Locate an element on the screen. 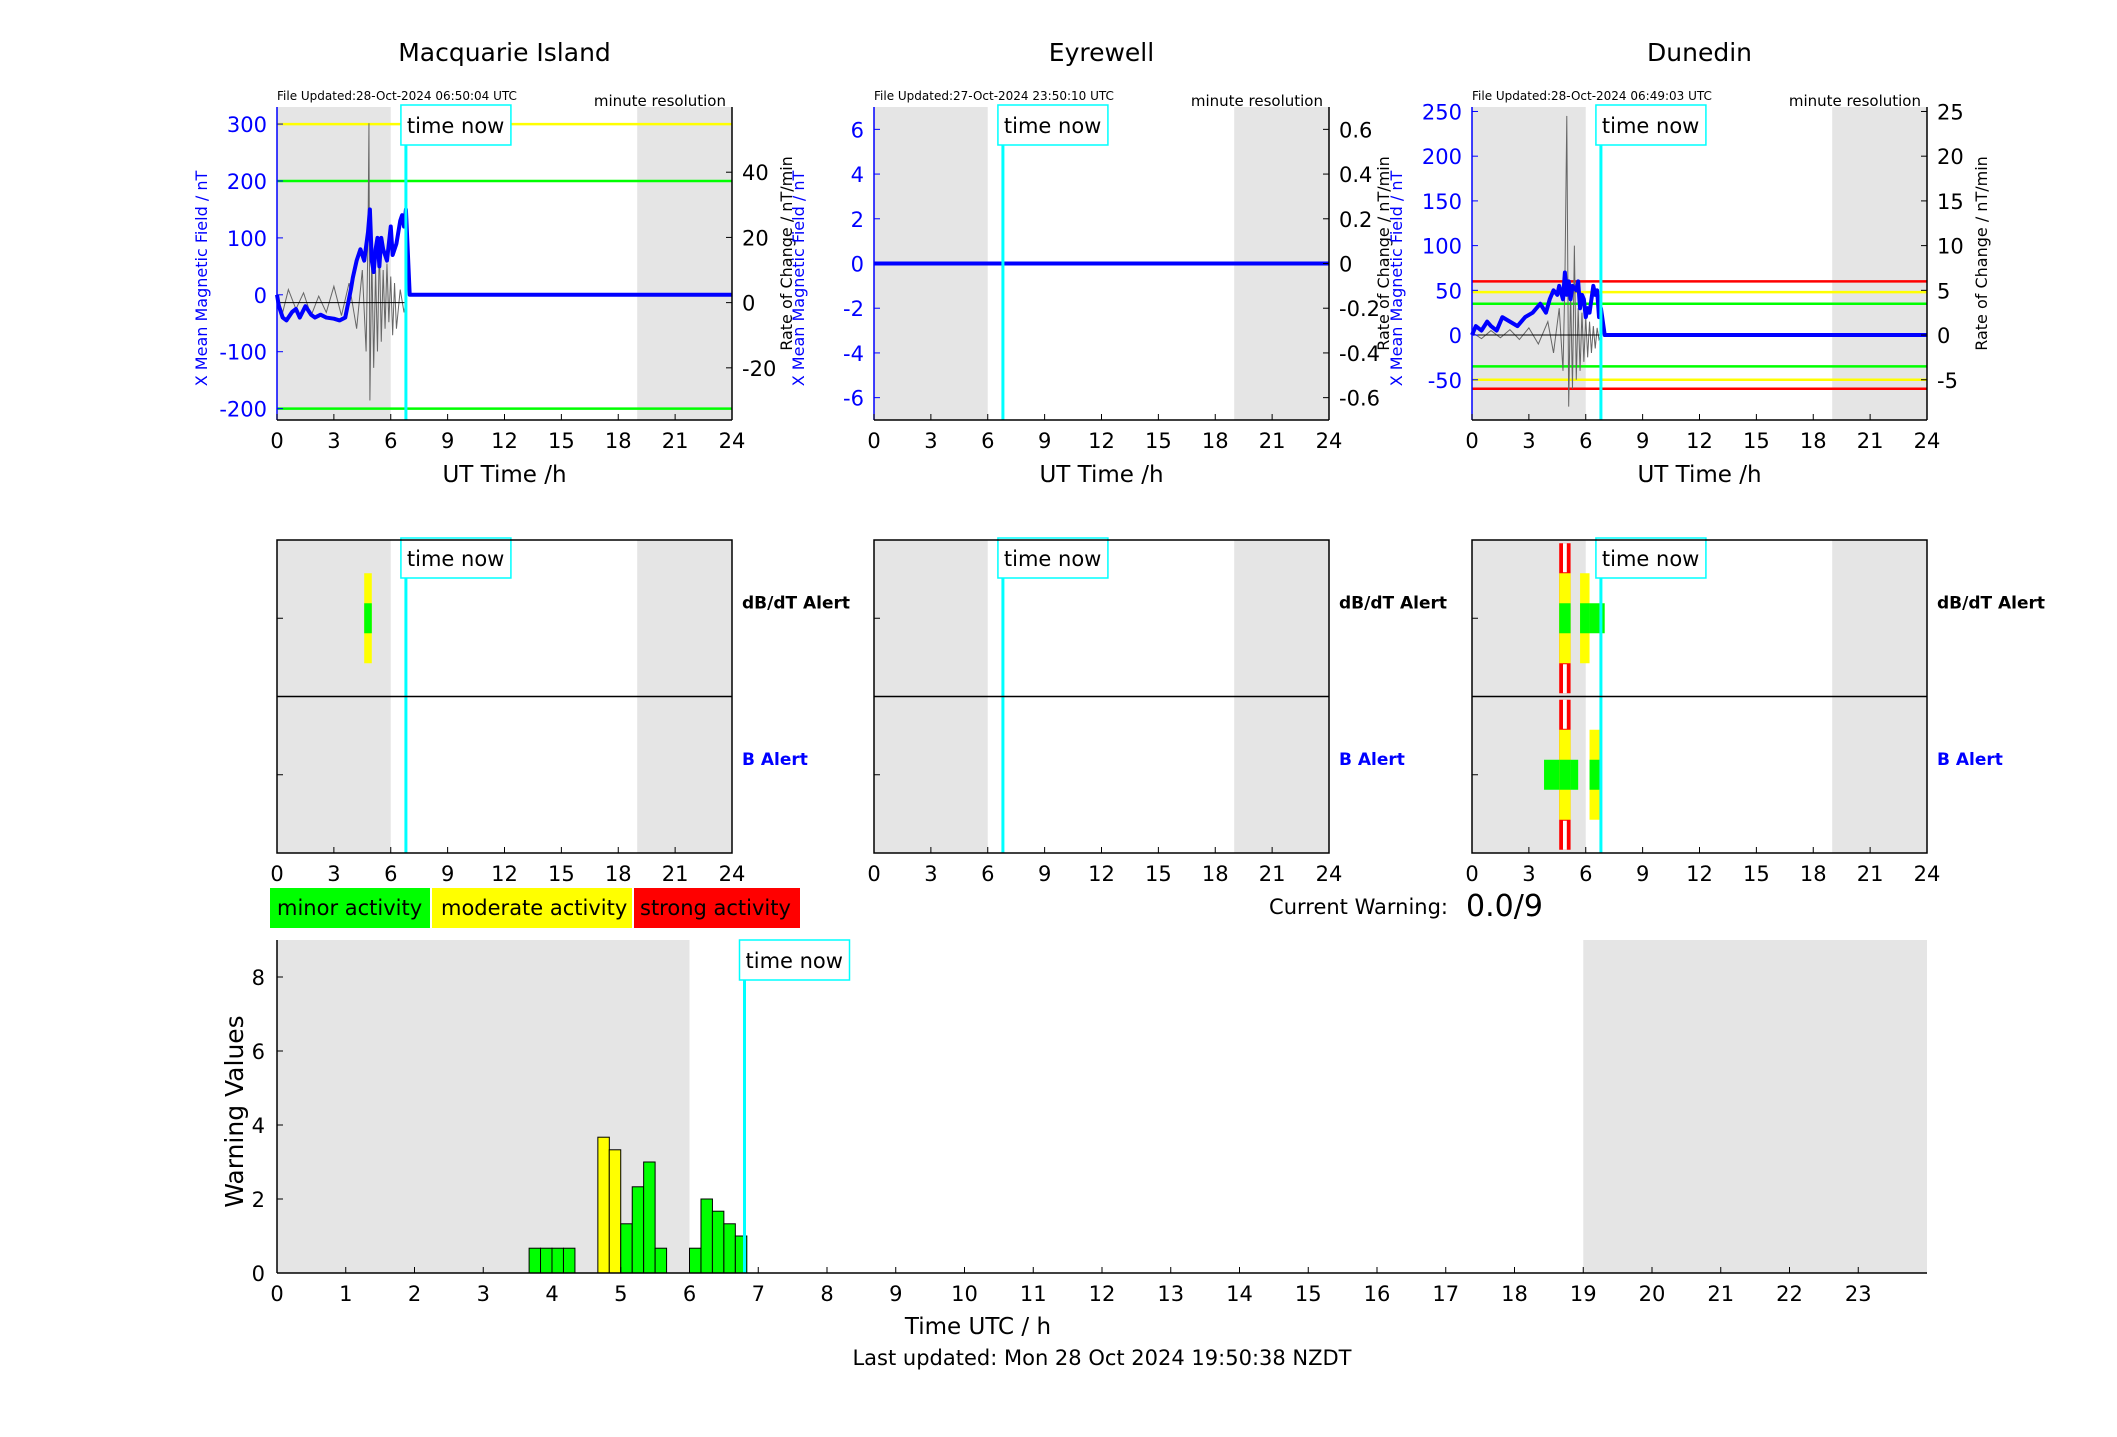  station-0-x-tick-label: 24 is located at coordinates (732, 441).